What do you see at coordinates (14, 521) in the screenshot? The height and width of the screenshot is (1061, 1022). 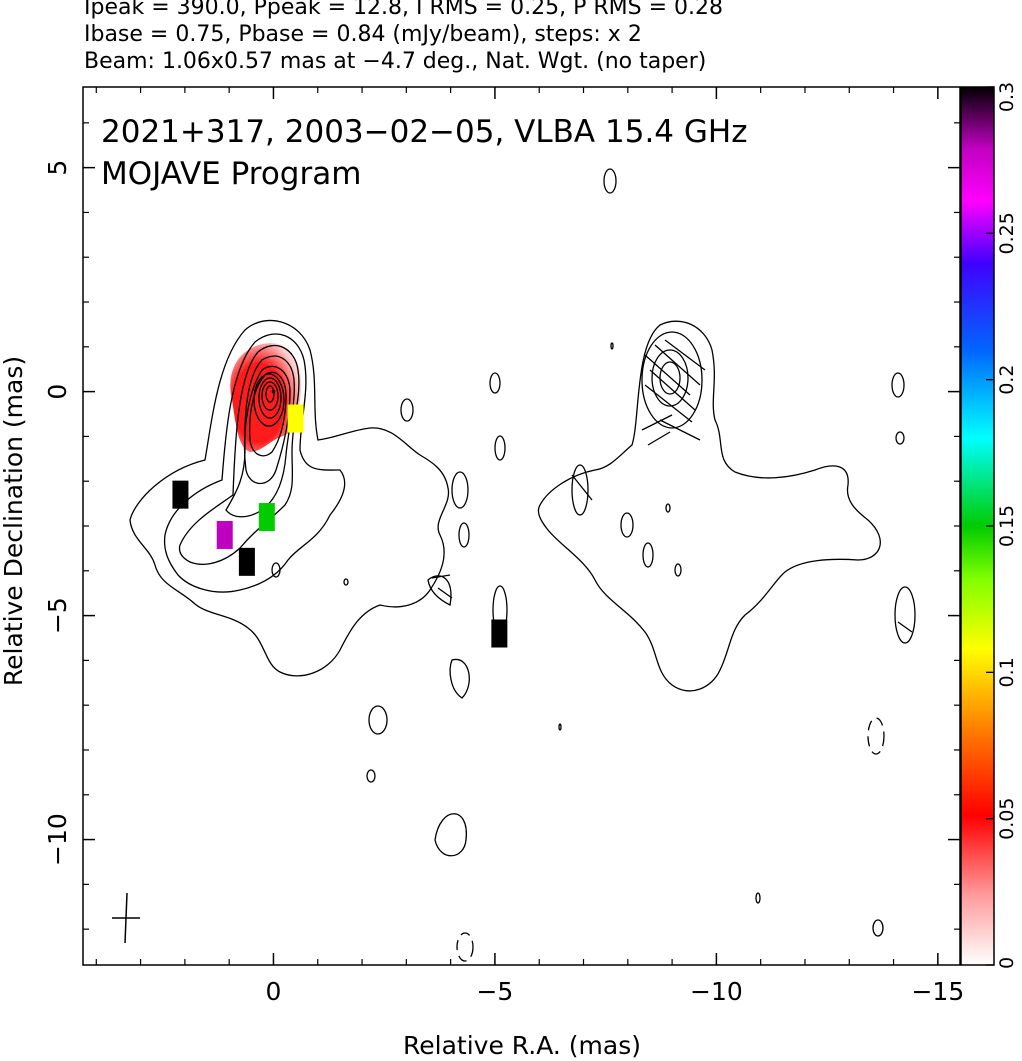 I see `y-axis-label: Relative Declination (mas)` at bounding box center [14, 521].